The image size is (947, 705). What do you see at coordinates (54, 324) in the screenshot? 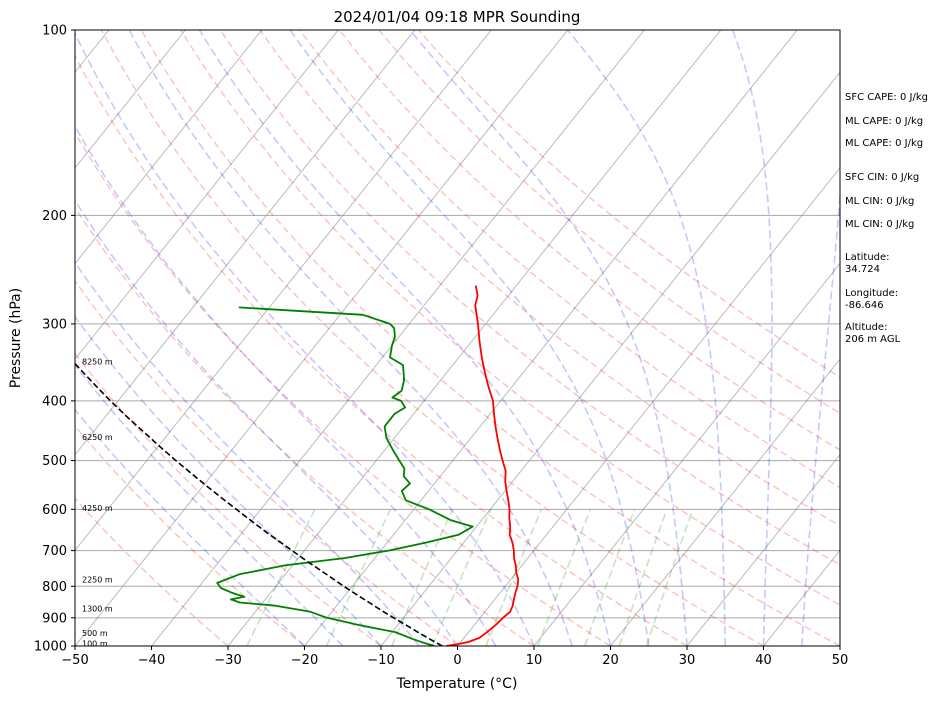
I see `y-tick-label: 300` at bounding box center [54, 324].